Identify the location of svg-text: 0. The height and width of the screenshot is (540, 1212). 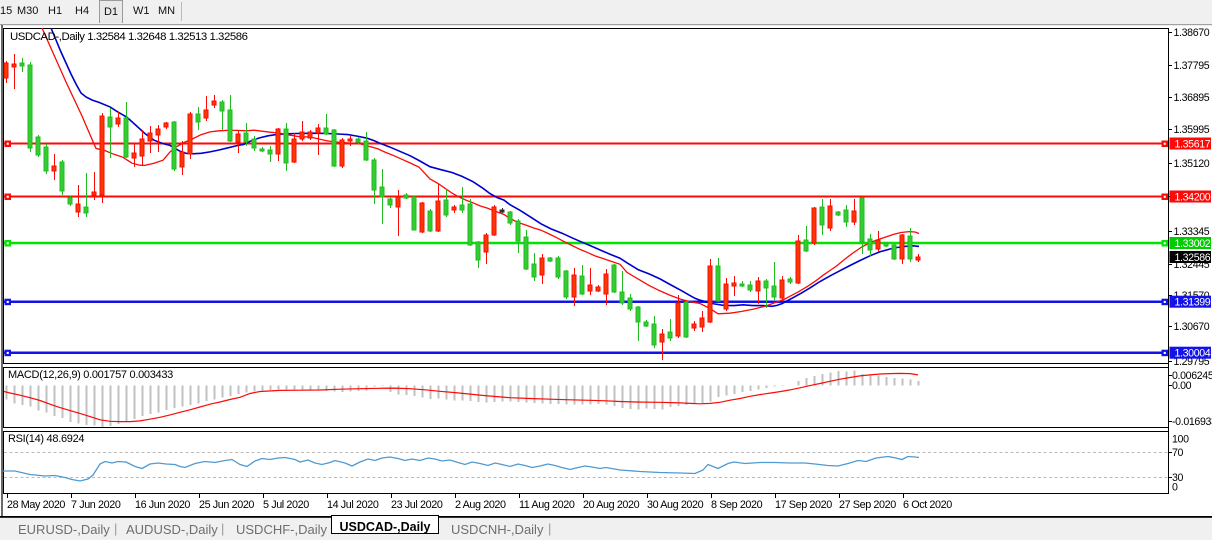
(1175, 488).